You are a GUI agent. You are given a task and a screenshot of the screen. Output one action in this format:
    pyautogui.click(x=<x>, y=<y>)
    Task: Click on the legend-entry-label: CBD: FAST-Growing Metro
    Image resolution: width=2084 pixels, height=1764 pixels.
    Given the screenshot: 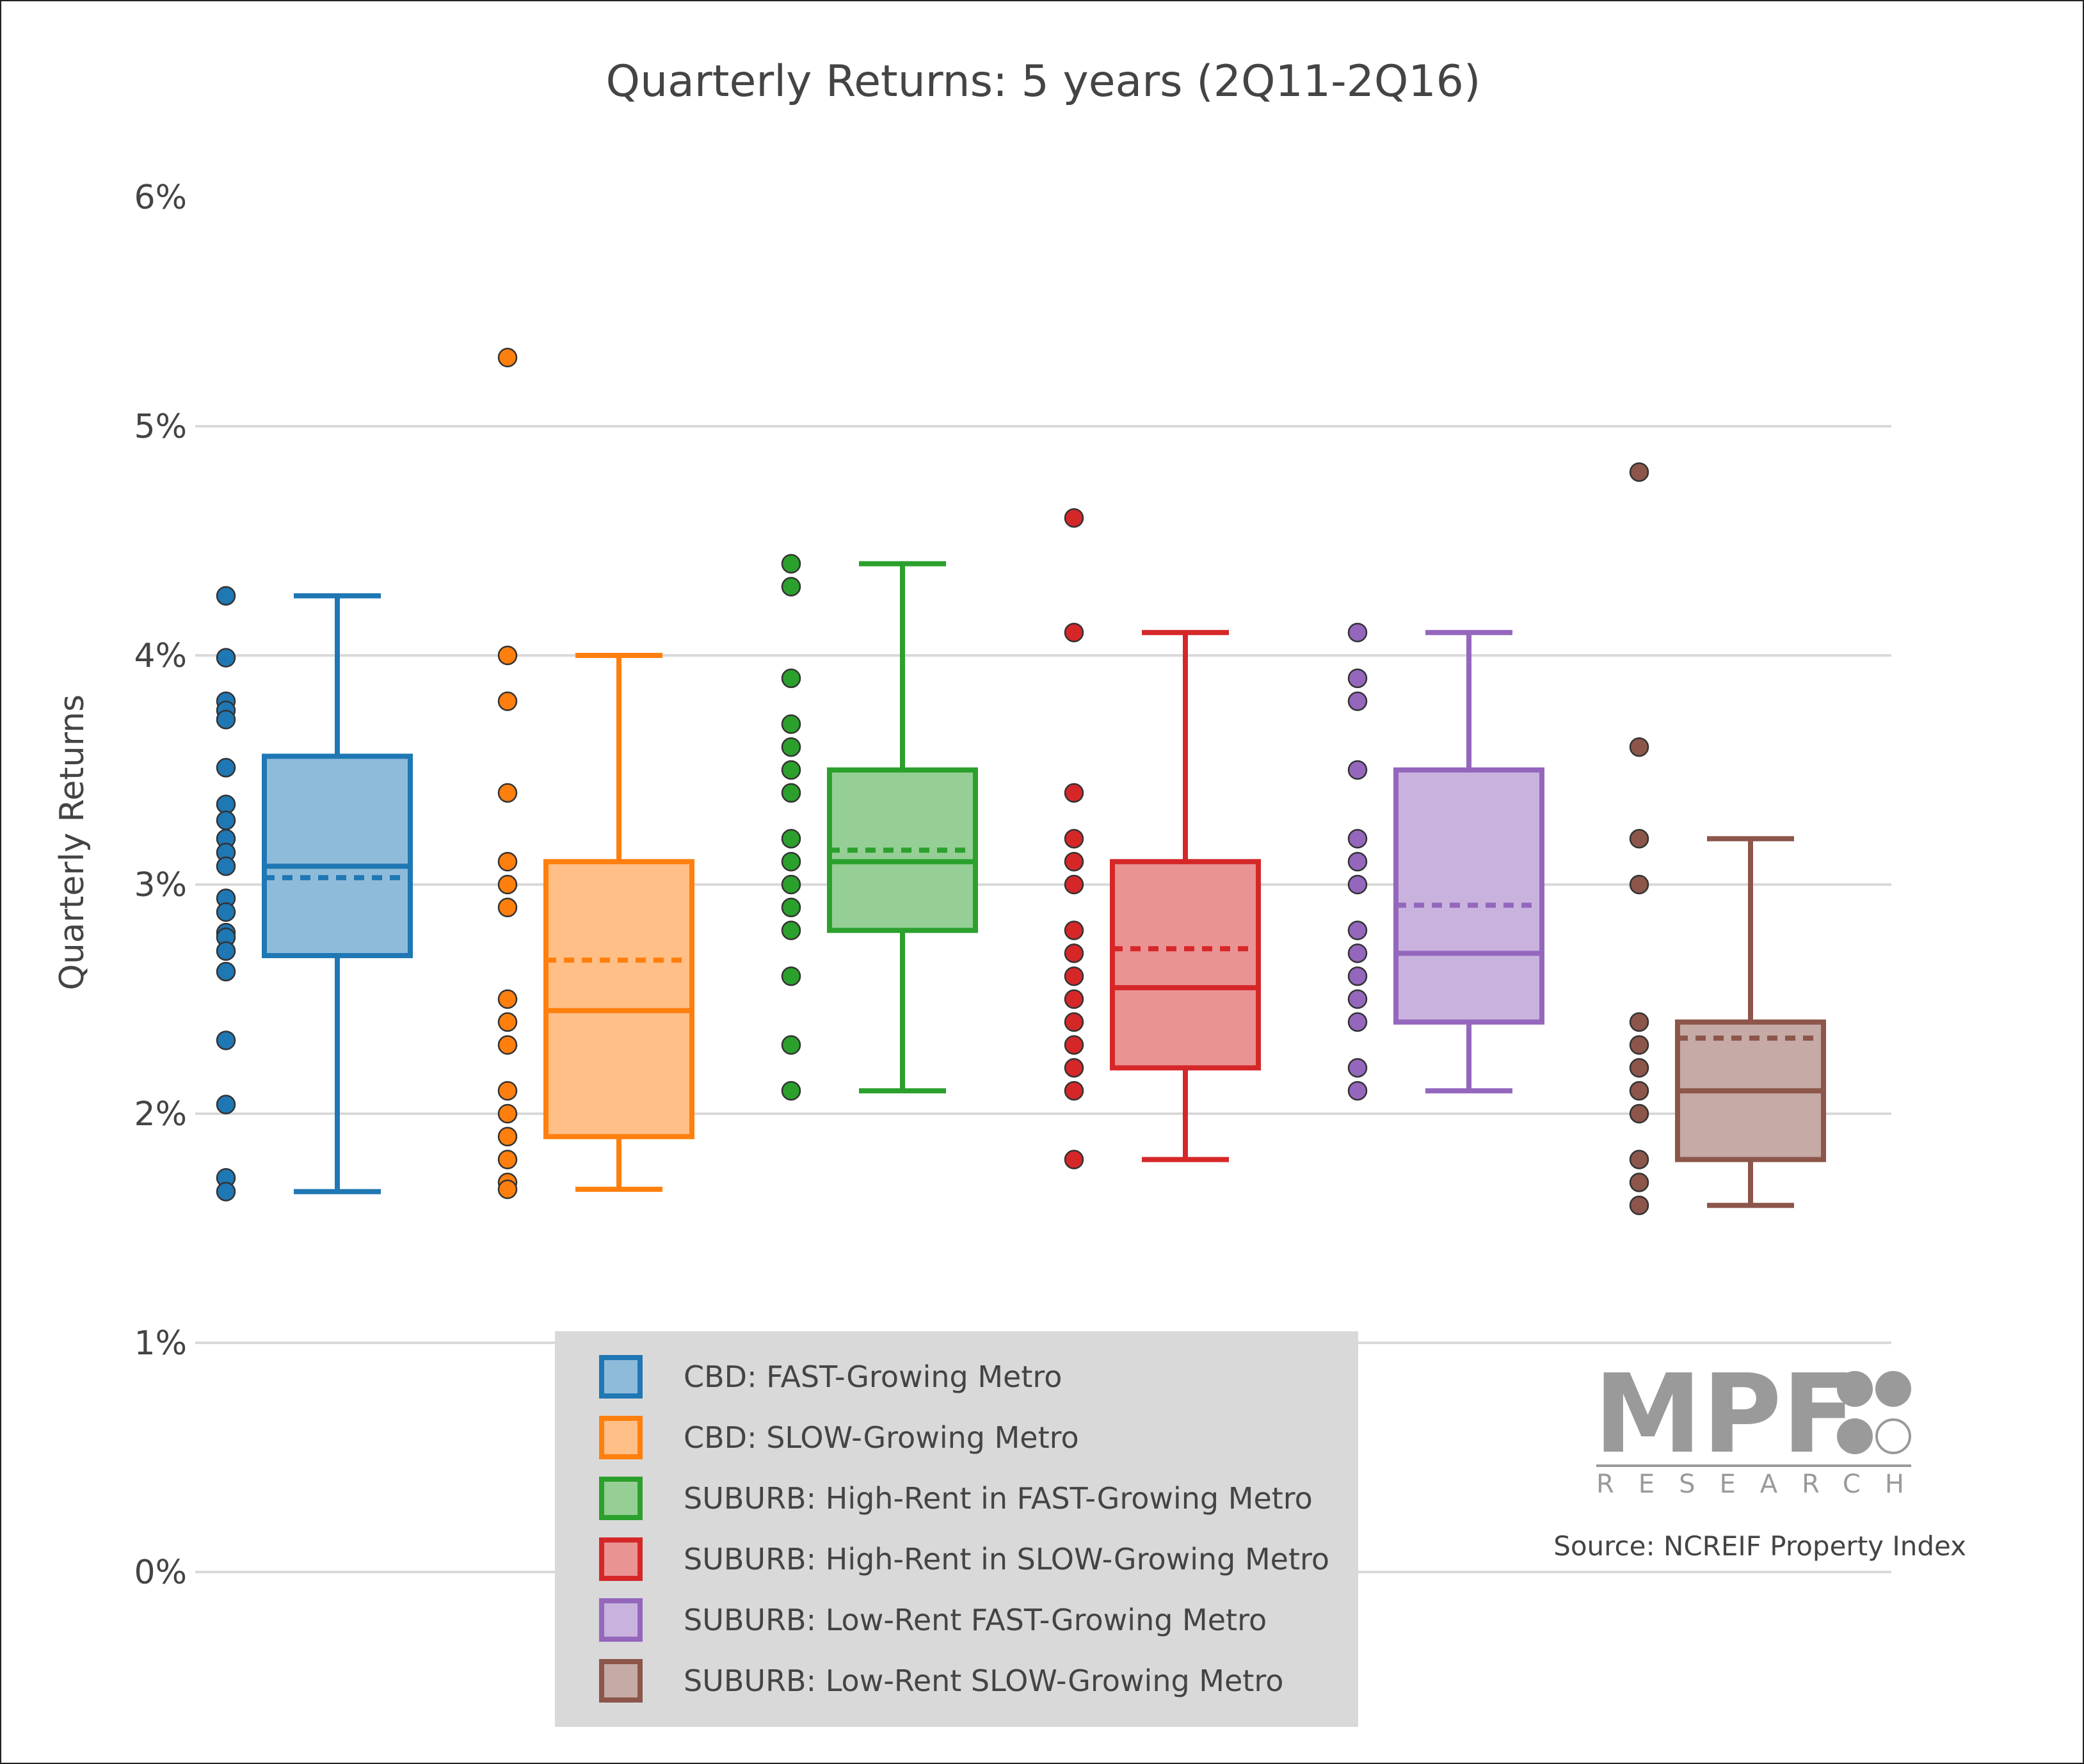 What is the action you would take?
    pyautogui.click(x=873, y=1376)
    